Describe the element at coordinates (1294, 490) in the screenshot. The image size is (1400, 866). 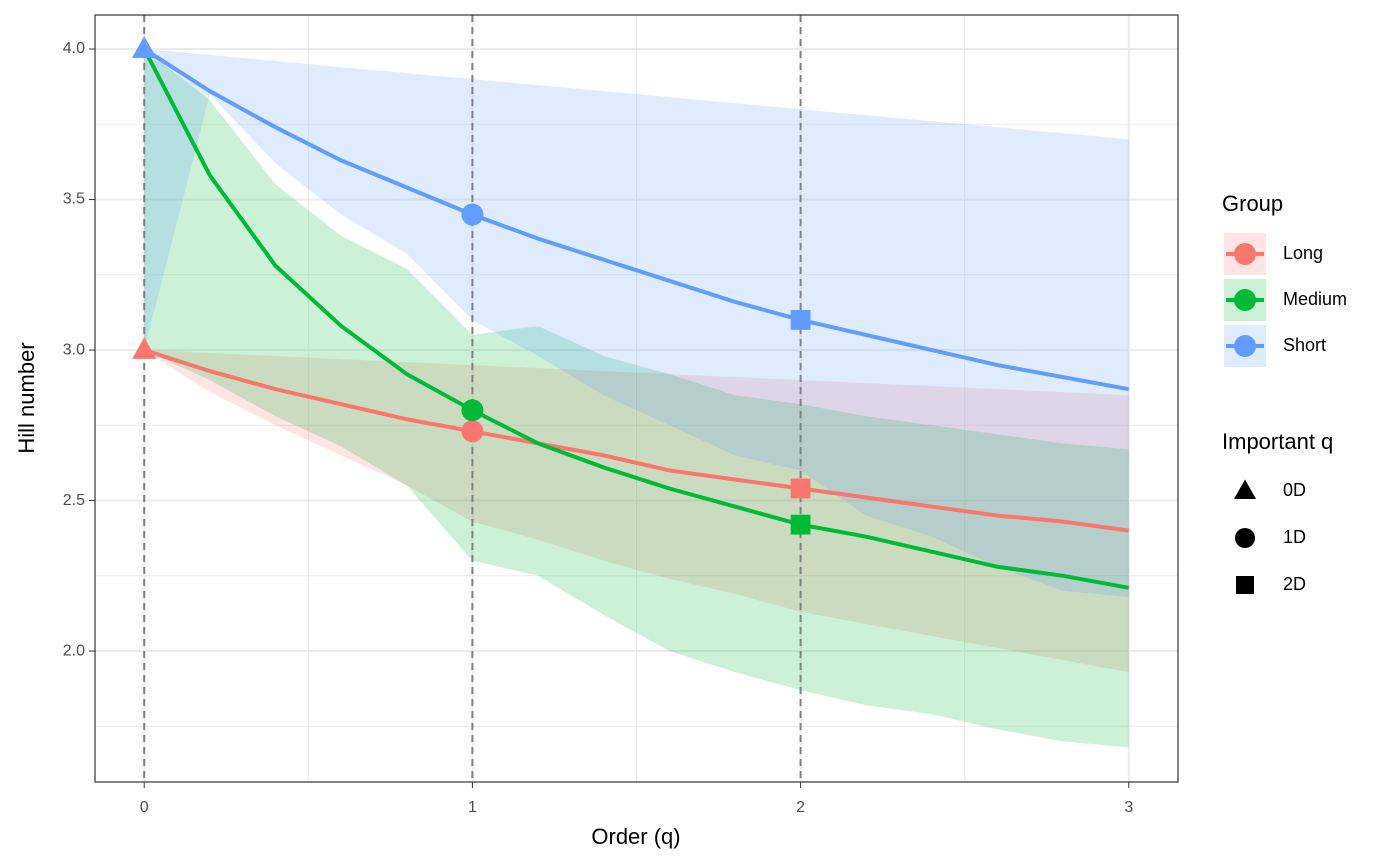
I see `legend-label: 0D` at that location.